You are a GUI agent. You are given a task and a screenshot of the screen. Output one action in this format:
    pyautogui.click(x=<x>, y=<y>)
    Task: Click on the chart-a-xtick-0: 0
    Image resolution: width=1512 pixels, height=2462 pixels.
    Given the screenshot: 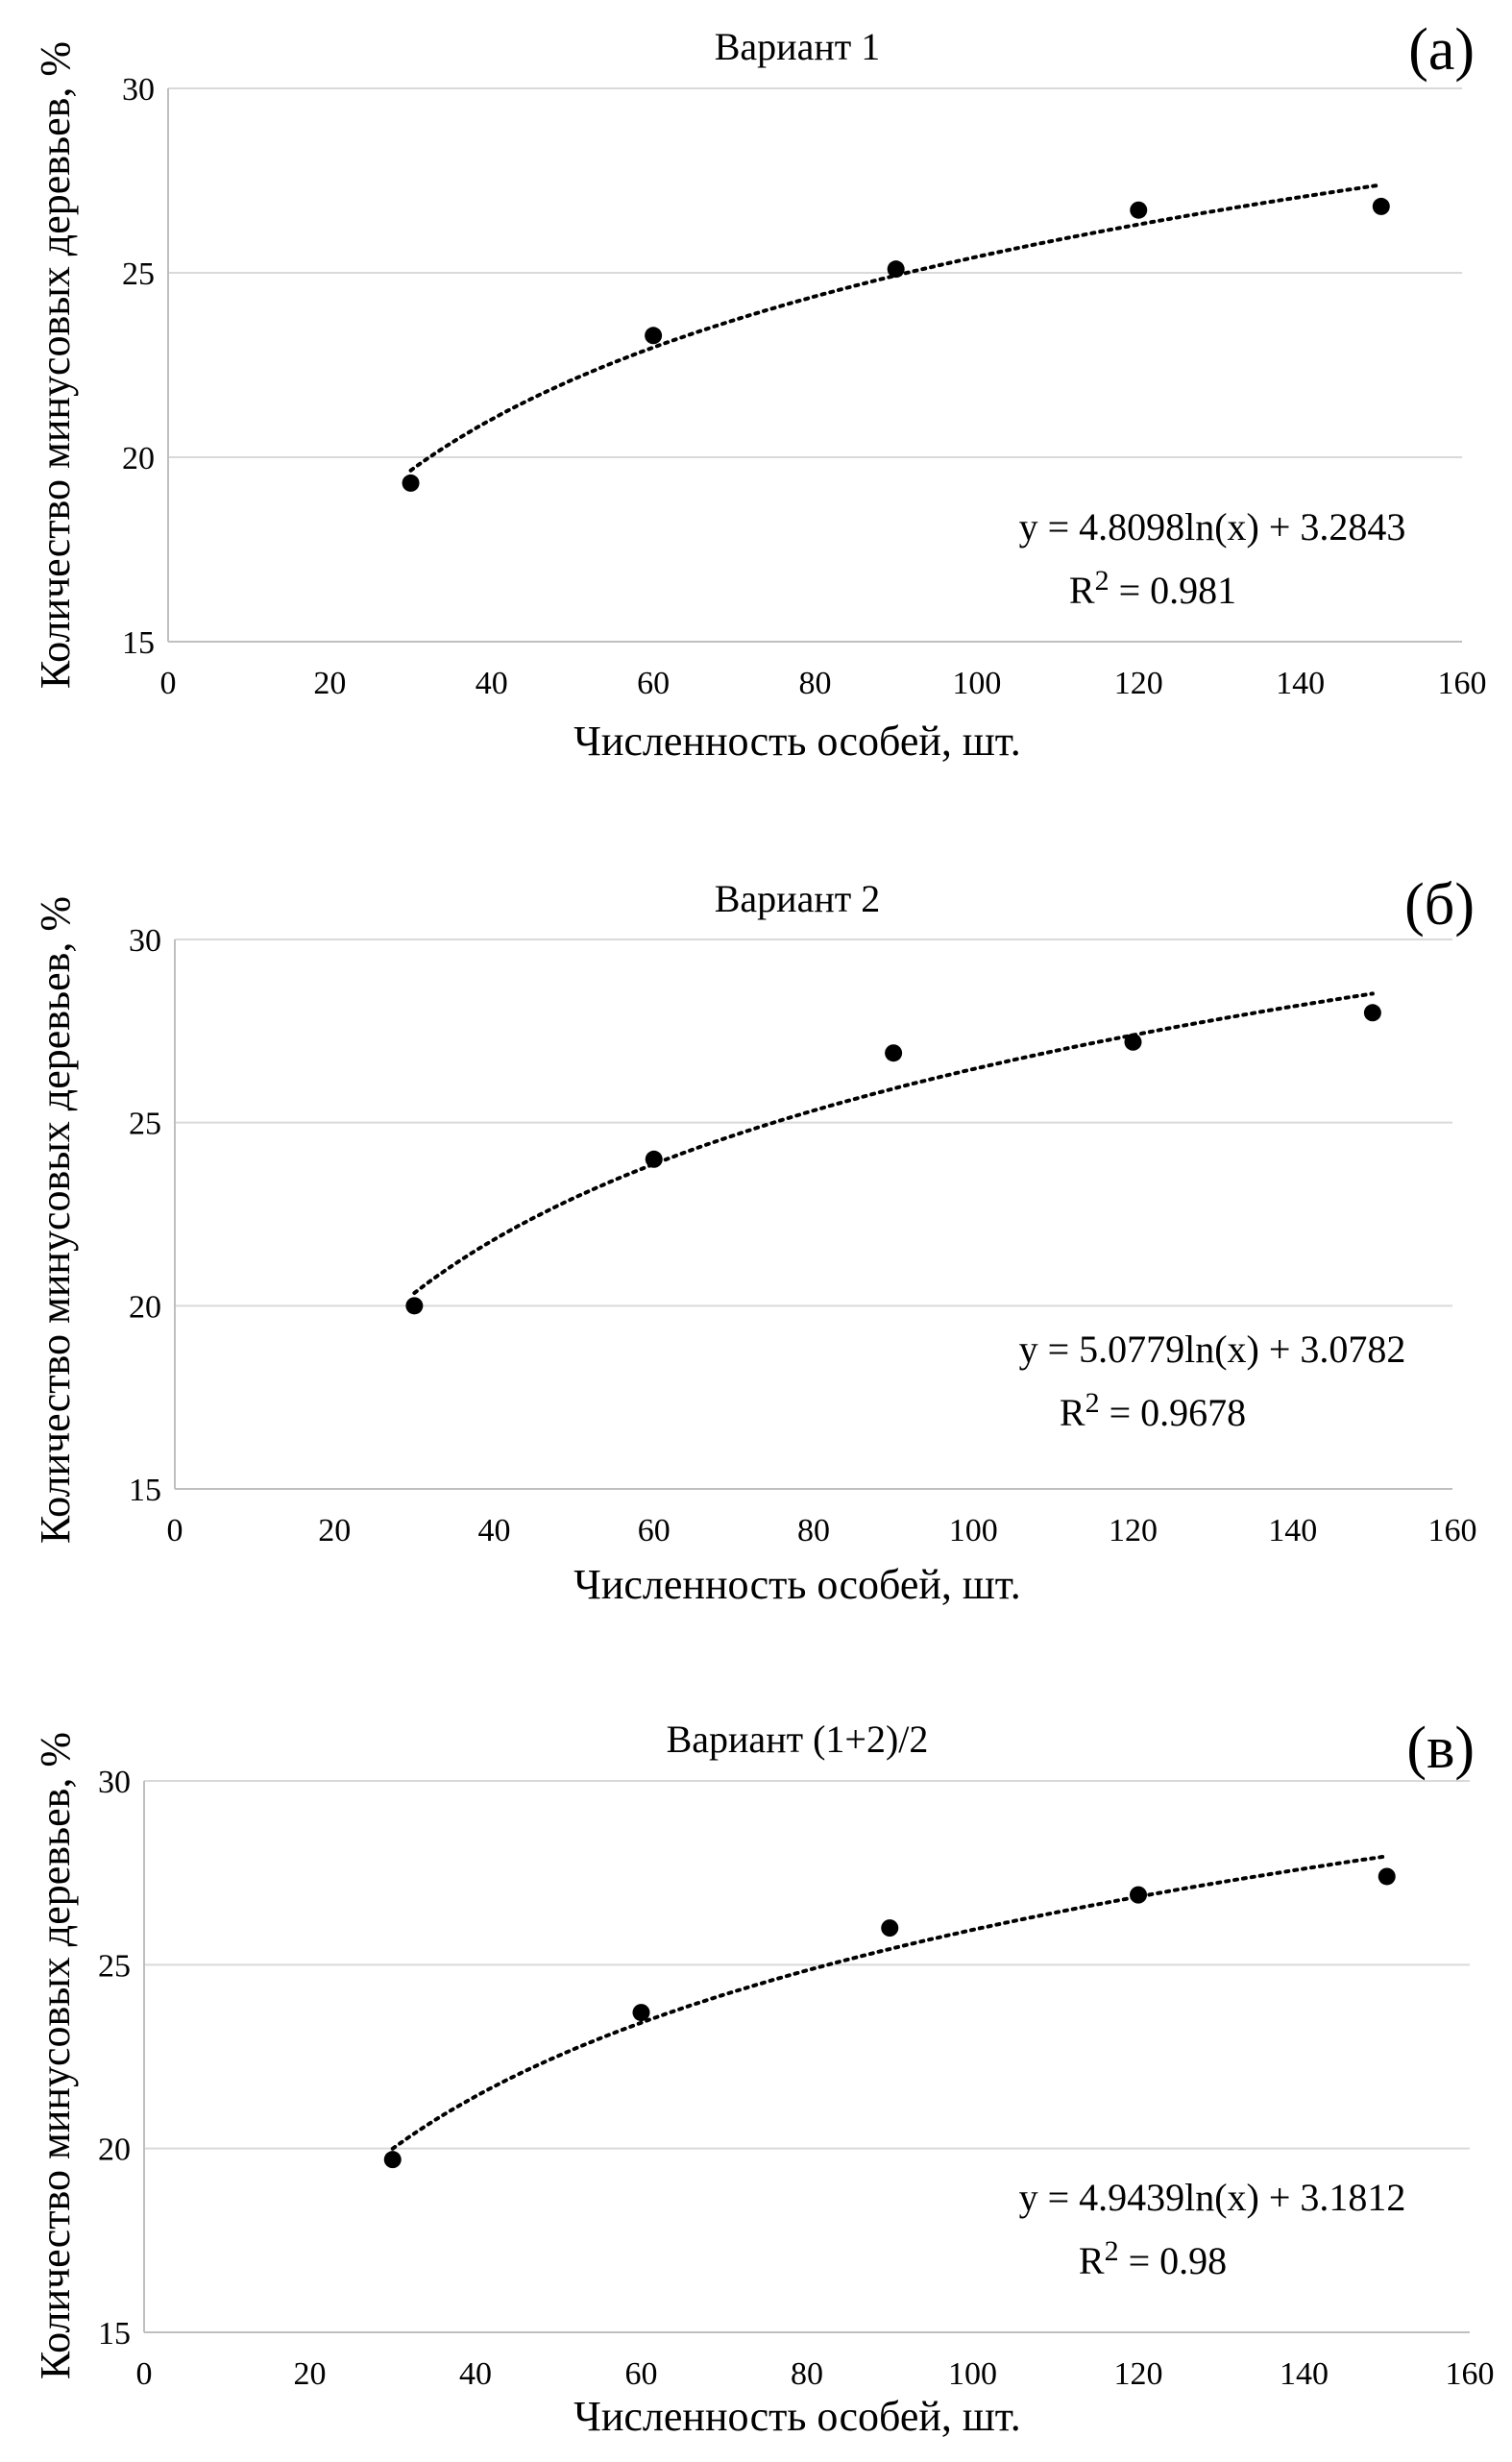 What is the action you would take?
    pyautogui.click(x=168, y=684)
    